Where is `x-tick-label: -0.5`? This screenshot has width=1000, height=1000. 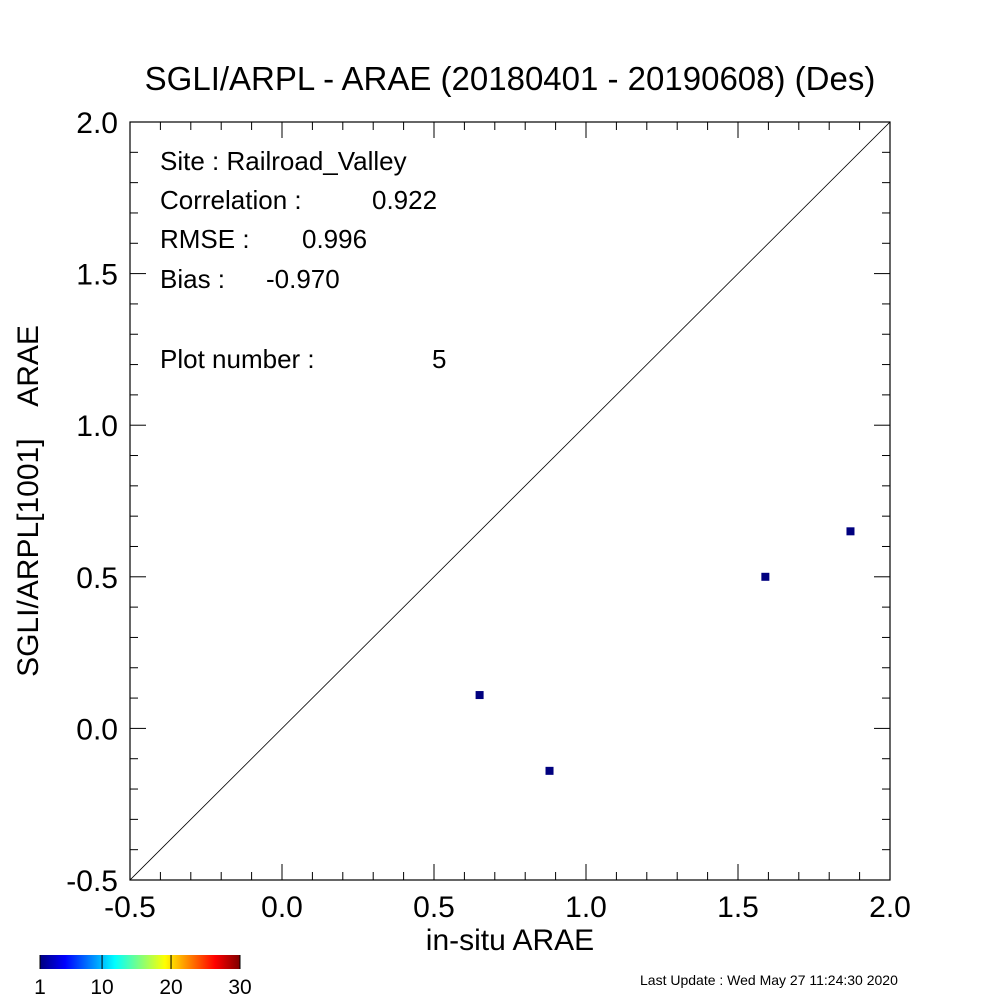
x-tick-label: -0.5 is located at coordinates (130, 907).